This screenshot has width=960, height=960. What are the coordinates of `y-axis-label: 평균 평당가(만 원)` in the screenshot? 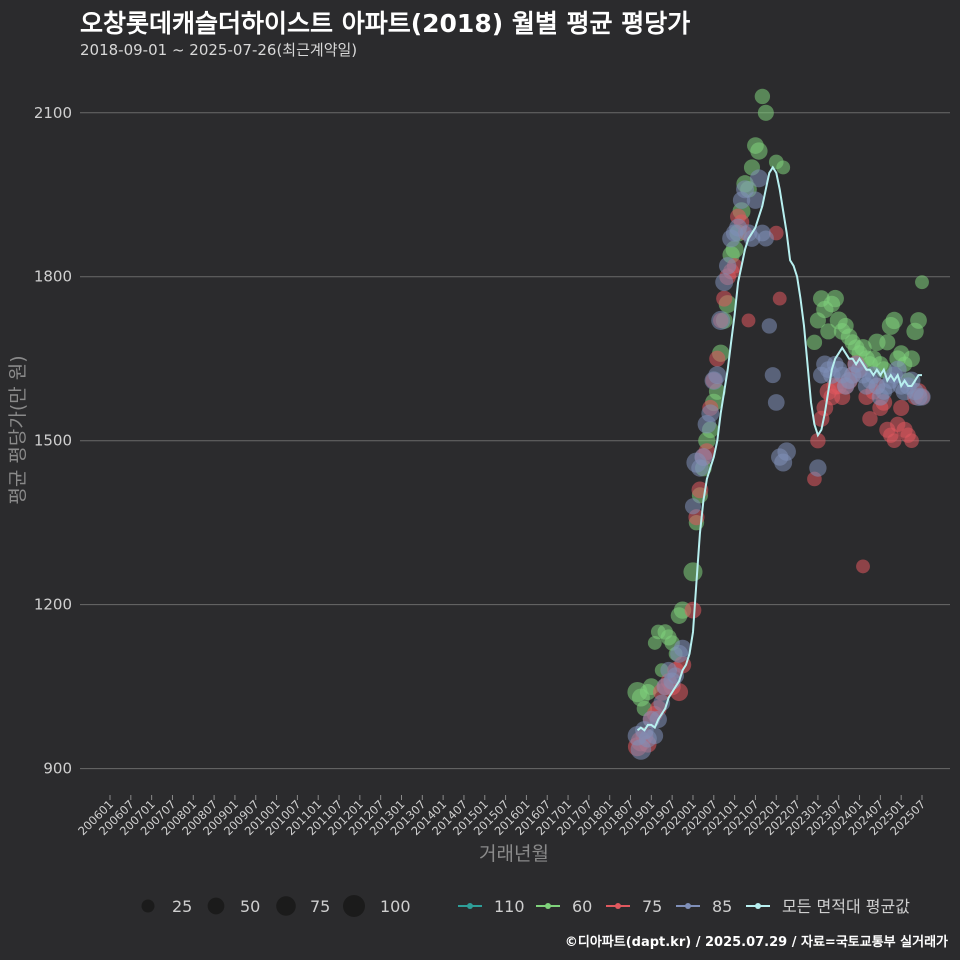 It's located at (18, 429).